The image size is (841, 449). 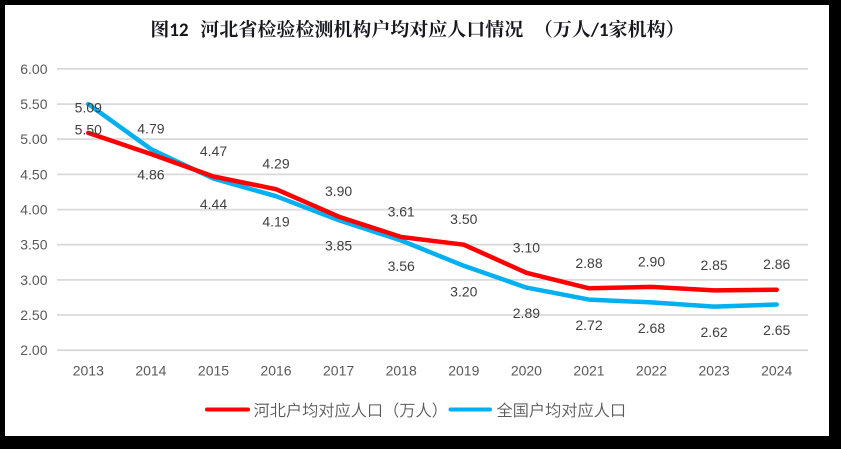 What do you see at coordinates (150, 129) in the screenshot?
I see `svg-text: 4.79` at bounding box center [150, 129].